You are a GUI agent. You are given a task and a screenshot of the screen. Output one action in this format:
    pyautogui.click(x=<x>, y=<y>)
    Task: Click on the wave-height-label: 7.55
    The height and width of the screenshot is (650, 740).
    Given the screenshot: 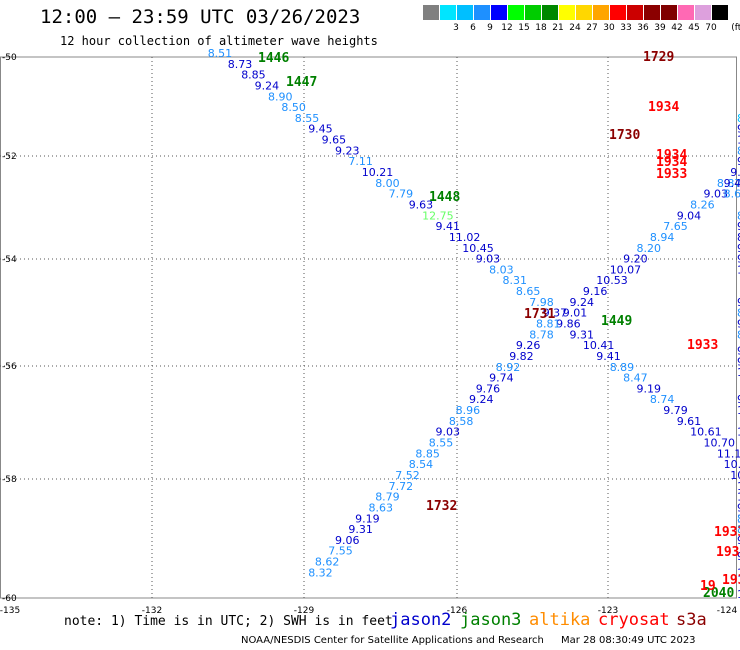 What is the action you would take?
    pyautogui.click(x=340, y=551)
    